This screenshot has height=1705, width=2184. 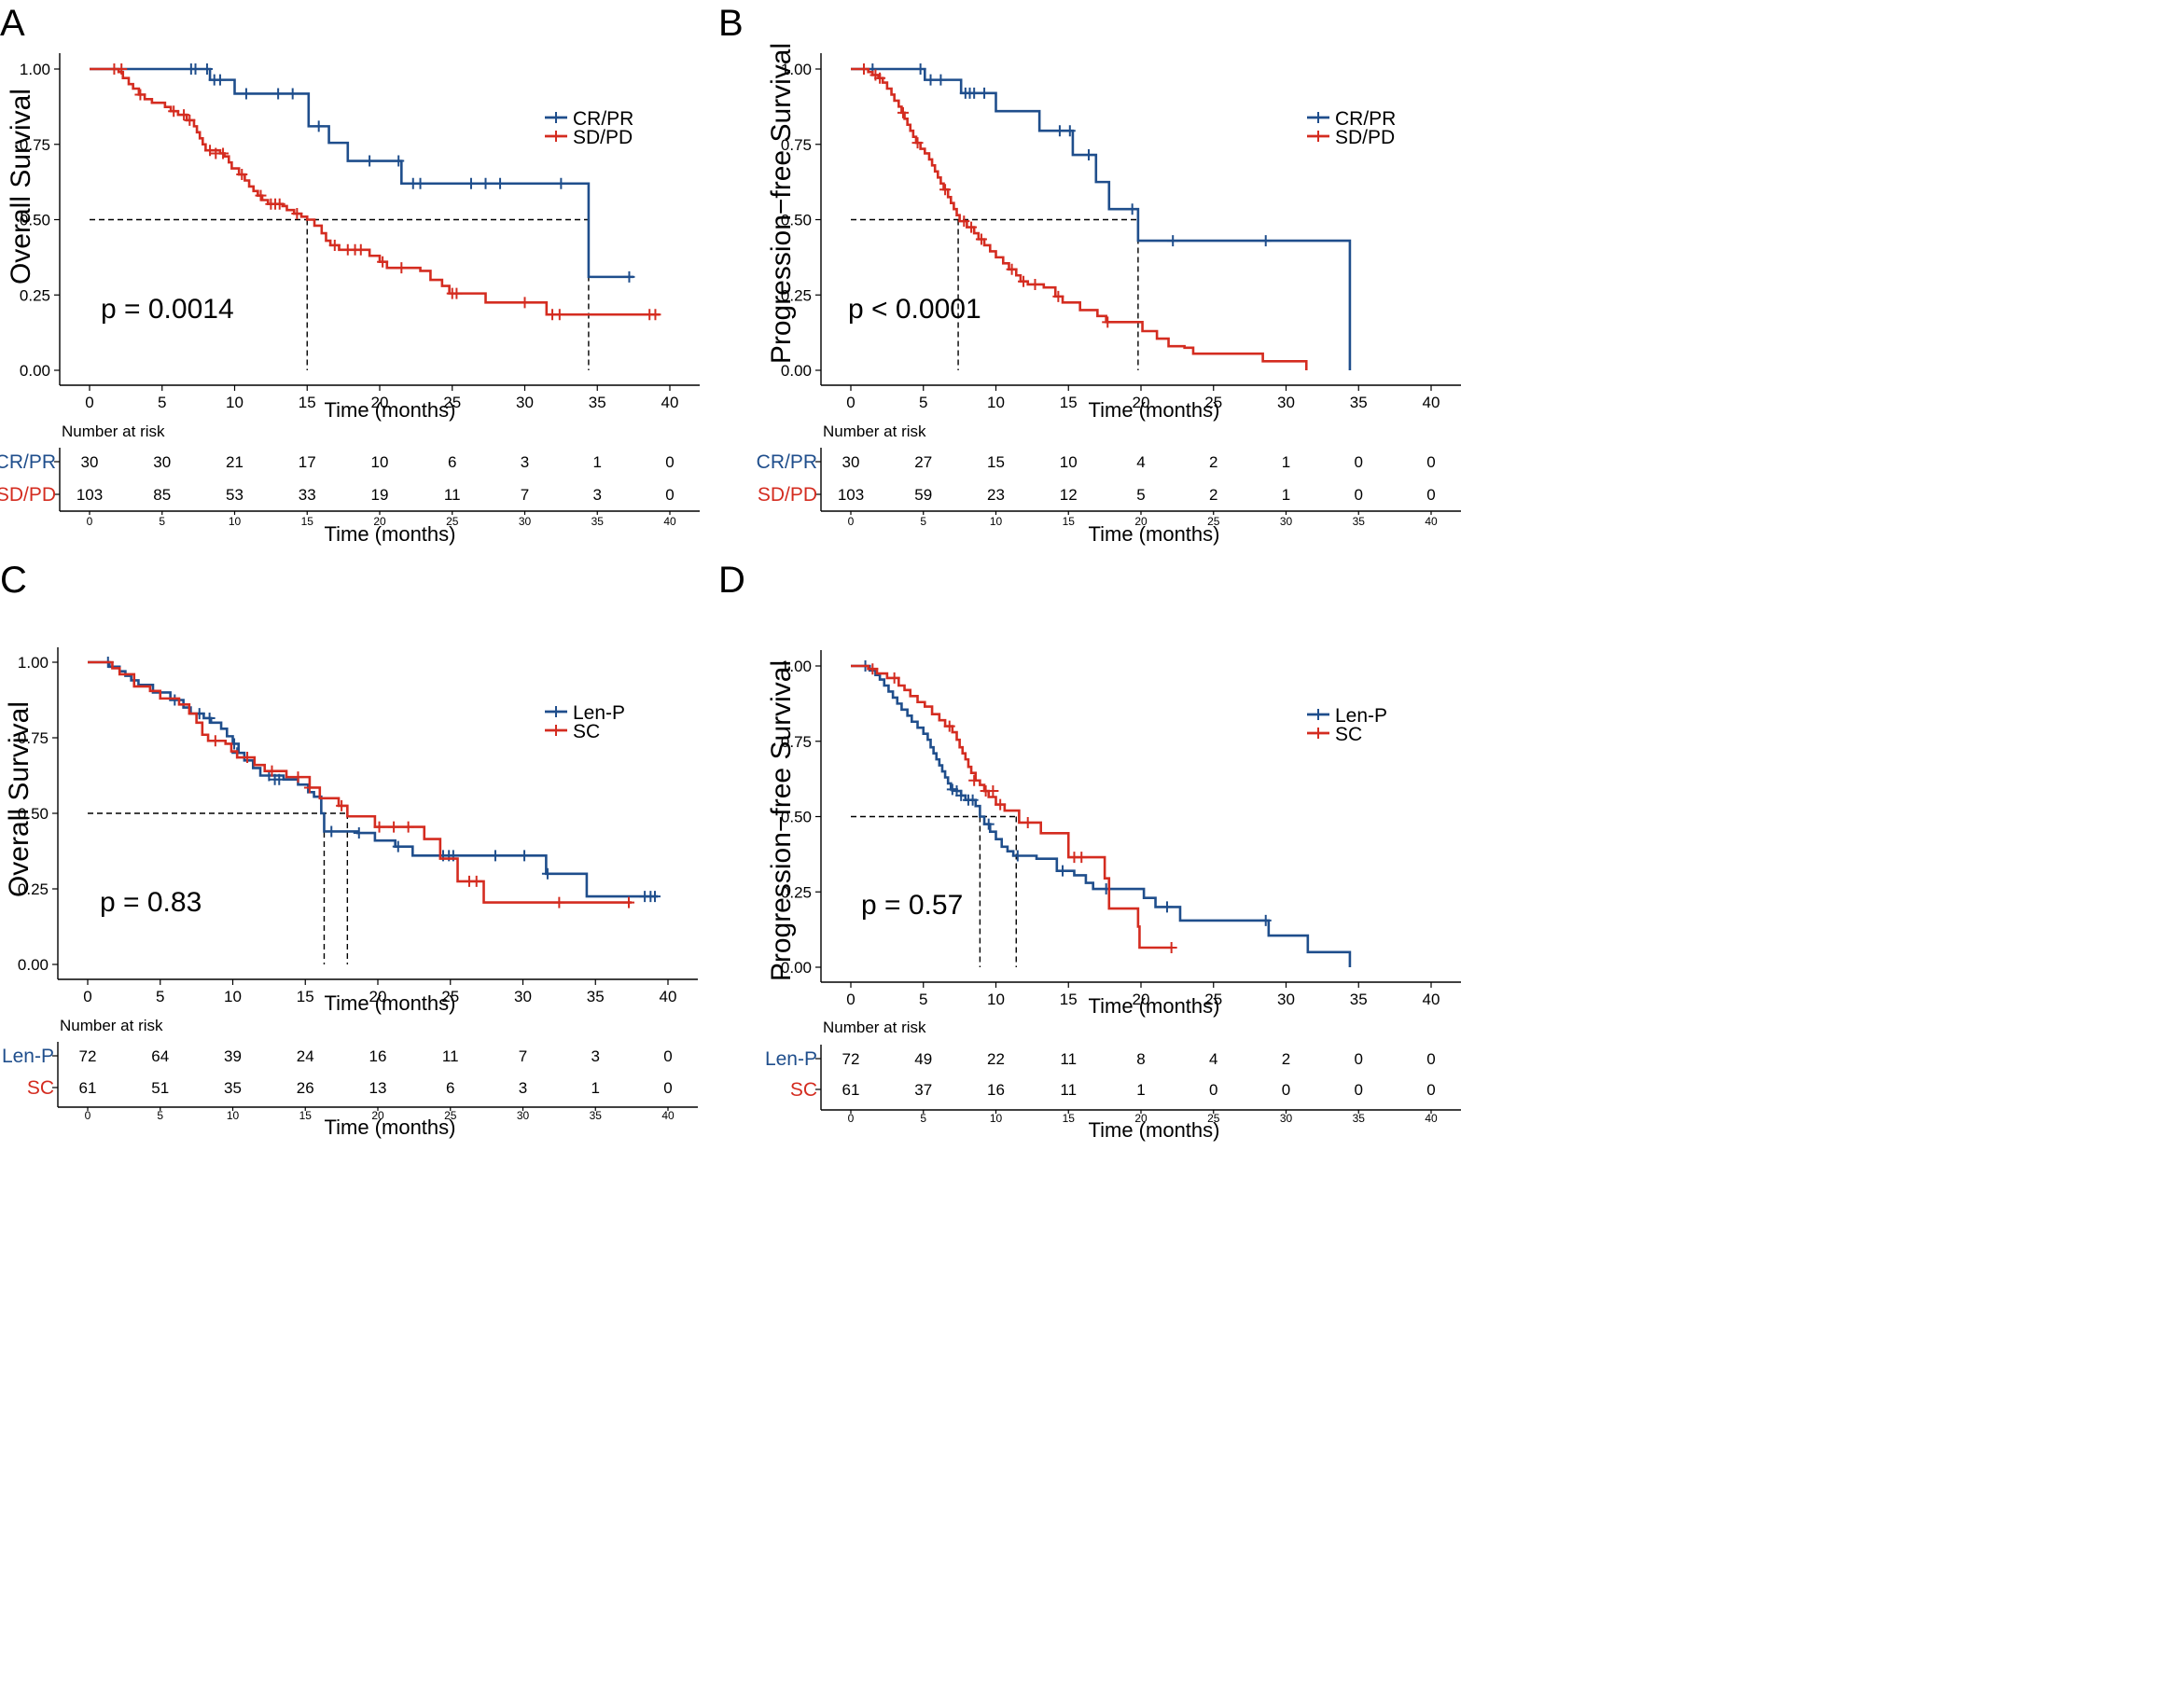 What do you see at coordinates (233, 1056) in the screenshot?
I see `risk-count: 39` at bounding box center [233, 1056].